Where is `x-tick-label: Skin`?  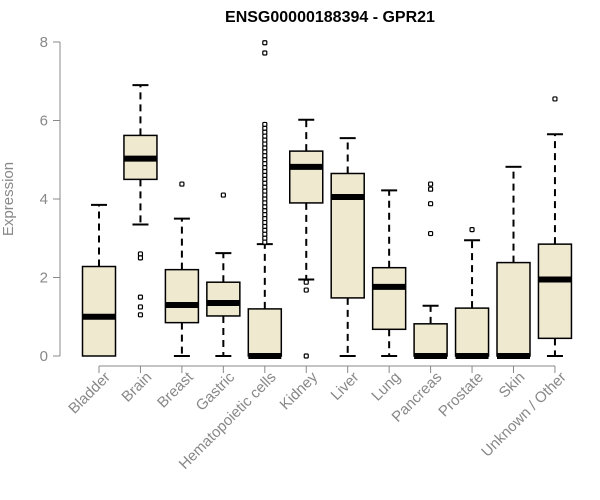 x-tick-label: Skin is located at coordinates (512, 385).